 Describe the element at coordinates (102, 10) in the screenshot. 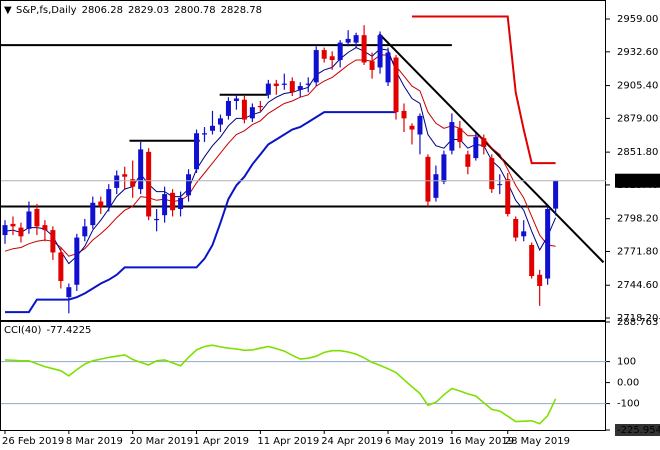

I see `header-open: 2806.28` at that location.